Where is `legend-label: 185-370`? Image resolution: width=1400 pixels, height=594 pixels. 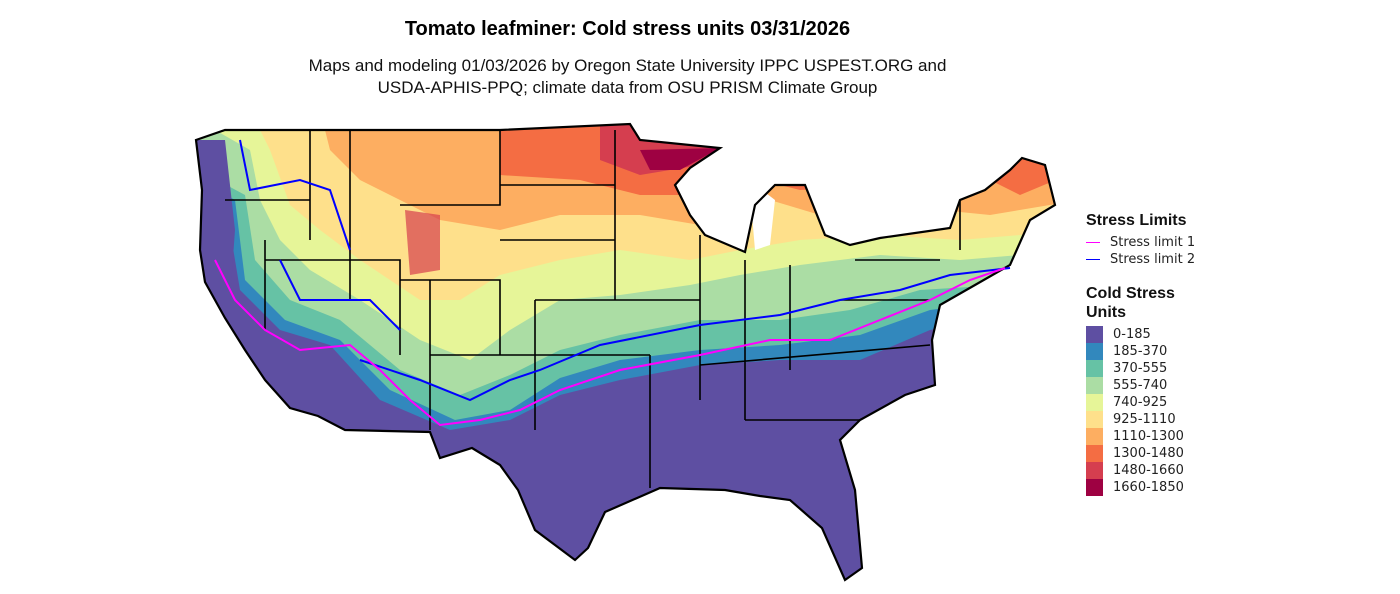
legend-label: 185-370 is located at coordinates (1140, 351).